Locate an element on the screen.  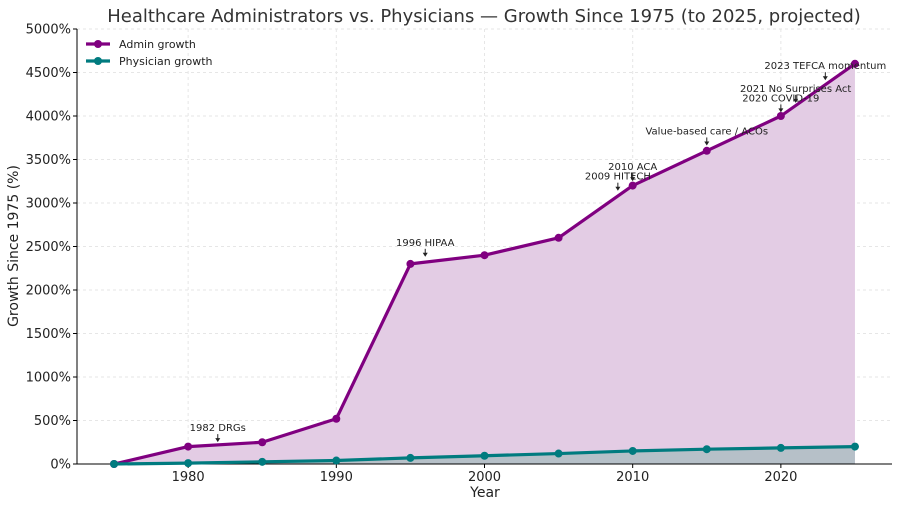
x-tick-label: 1990 is located at coordinates (336, 477).